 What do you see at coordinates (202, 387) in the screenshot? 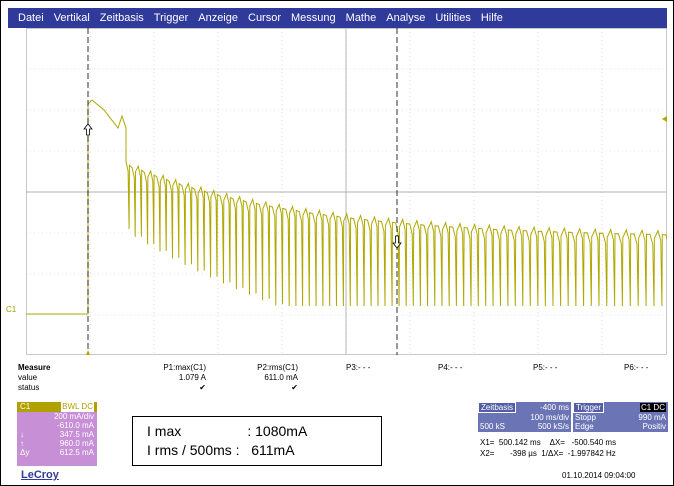
I see `p1-status-icon: ✔` at bounding box center [202, 387].